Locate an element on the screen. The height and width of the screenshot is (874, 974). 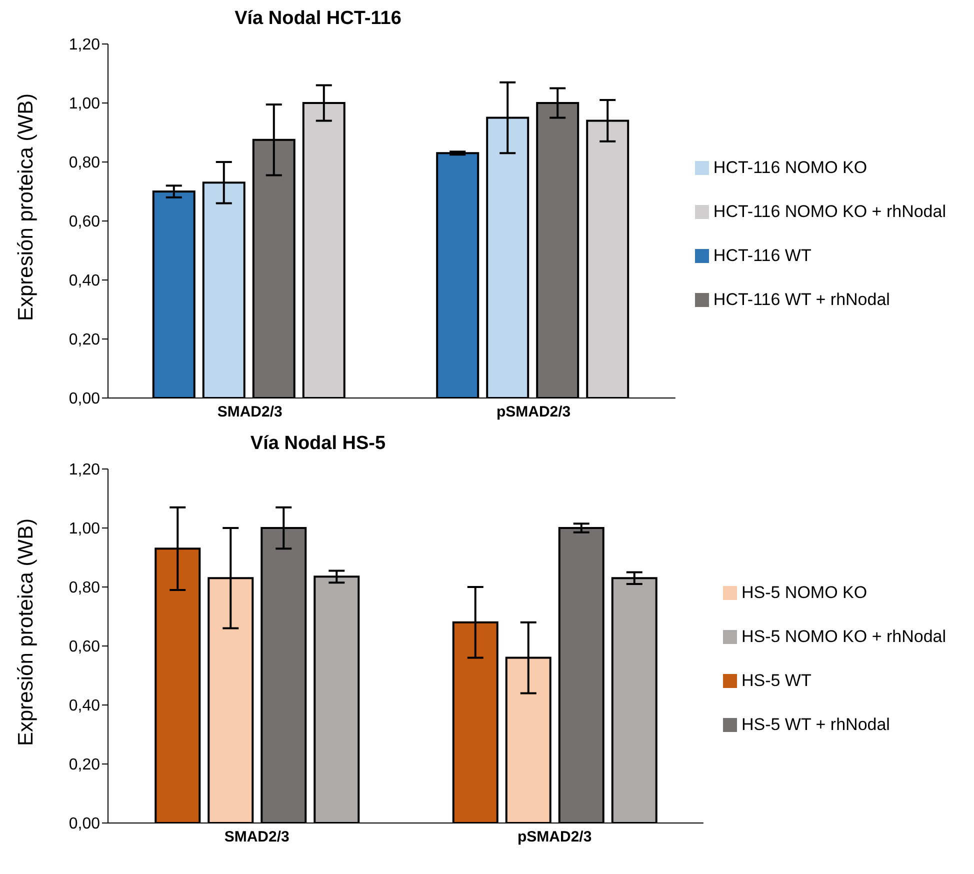
legend-label: HCT-116 NOMO KO + rhNodal is located at coordinates (829, 211).